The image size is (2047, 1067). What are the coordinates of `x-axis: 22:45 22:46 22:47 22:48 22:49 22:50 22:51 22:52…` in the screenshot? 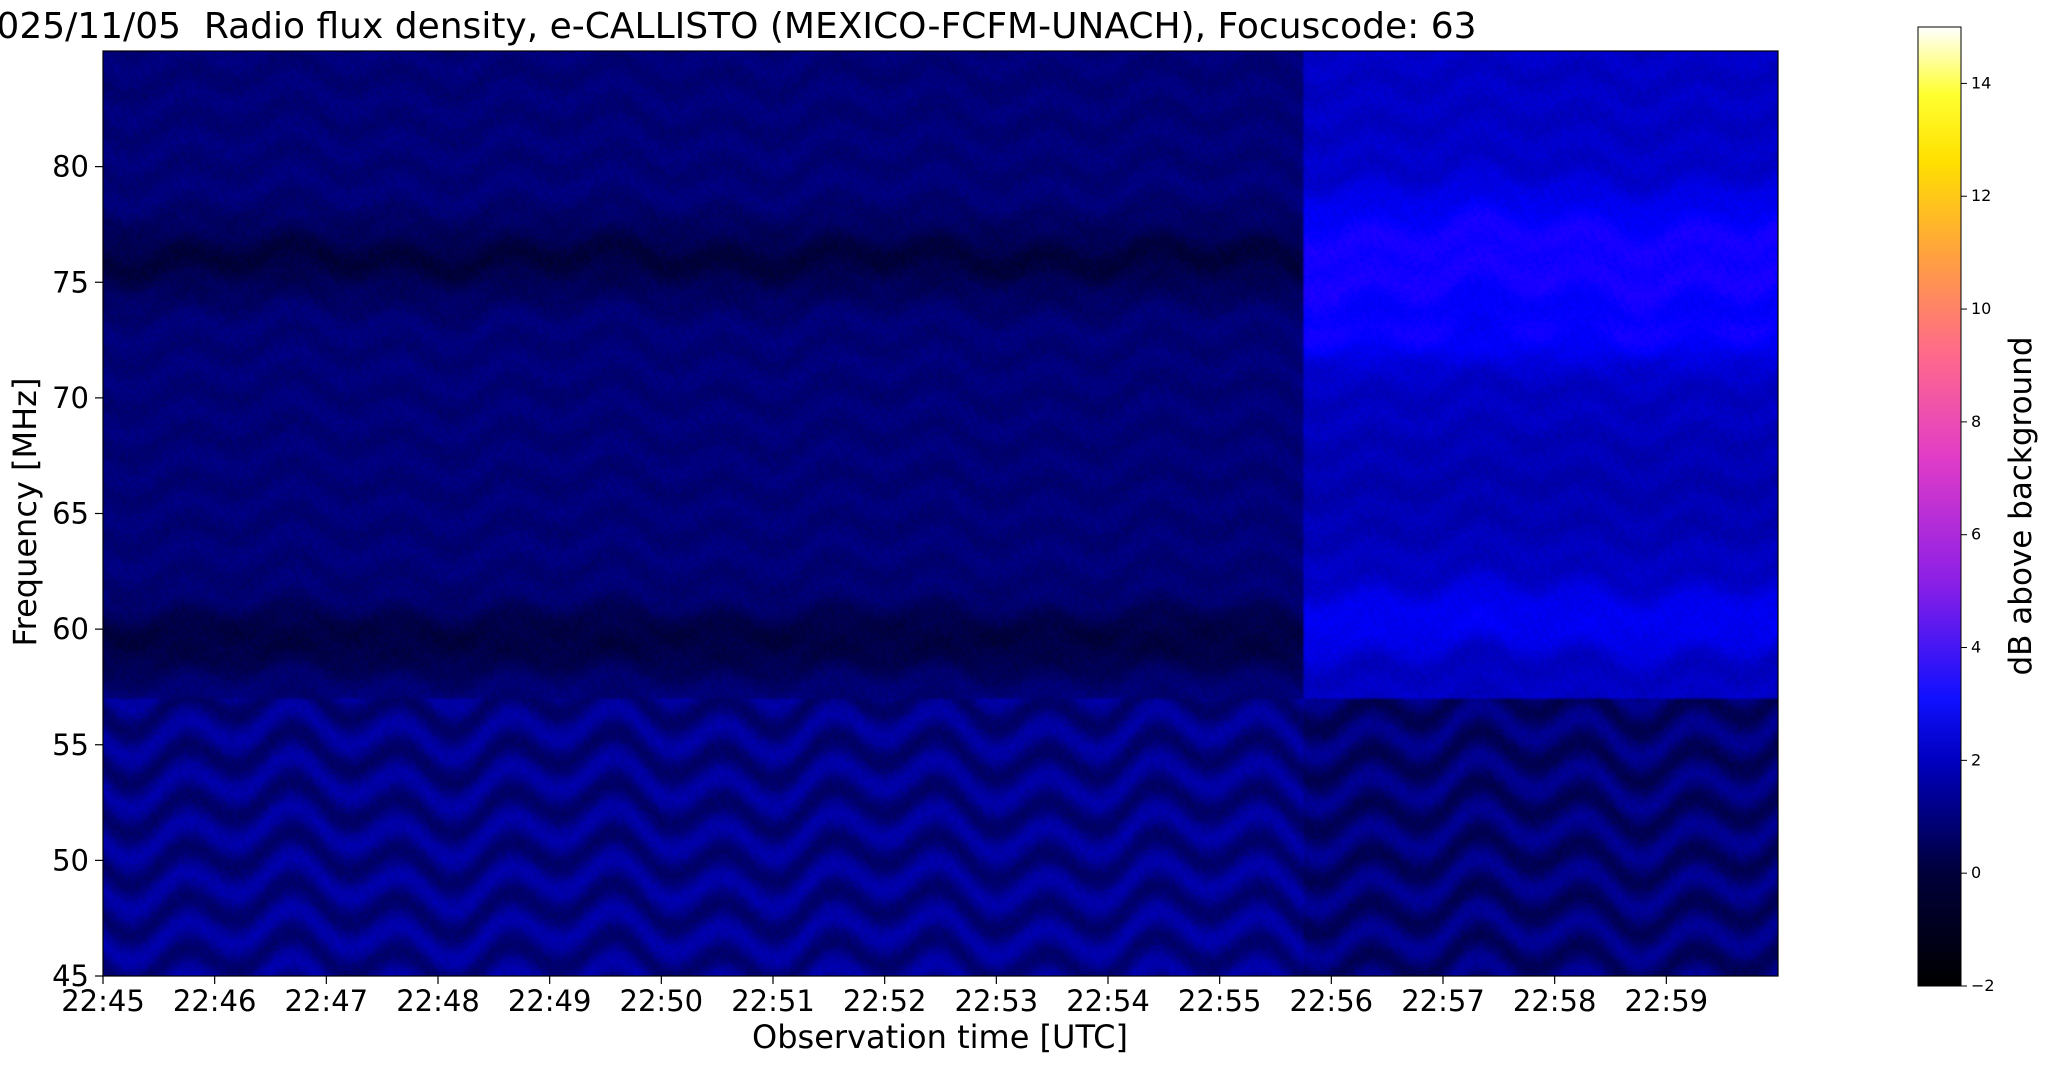 It's located at (884, 997).